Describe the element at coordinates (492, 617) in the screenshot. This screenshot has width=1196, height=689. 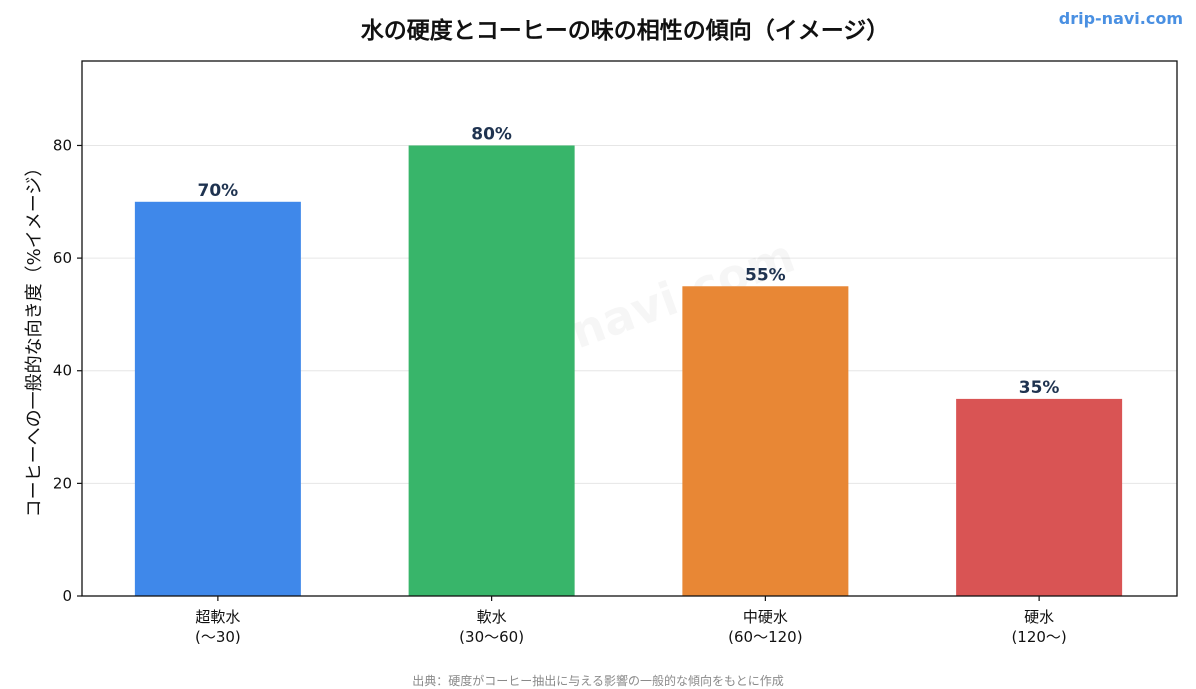
I see `x-tick-label: 軟水` at that location.